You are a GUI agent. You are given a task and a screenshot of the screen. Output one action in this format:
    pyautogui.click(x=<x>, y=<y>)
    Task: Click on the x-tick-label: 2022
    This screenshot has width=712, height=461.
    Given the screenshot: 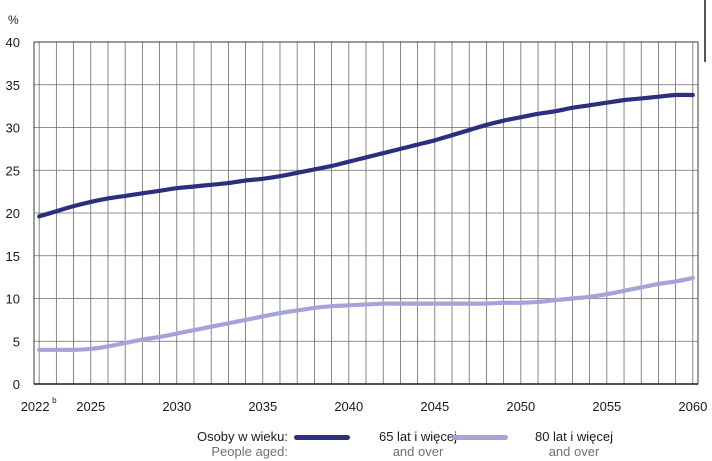 What is the action you would take?
    pyautogui.click(x=35, y=406)
    